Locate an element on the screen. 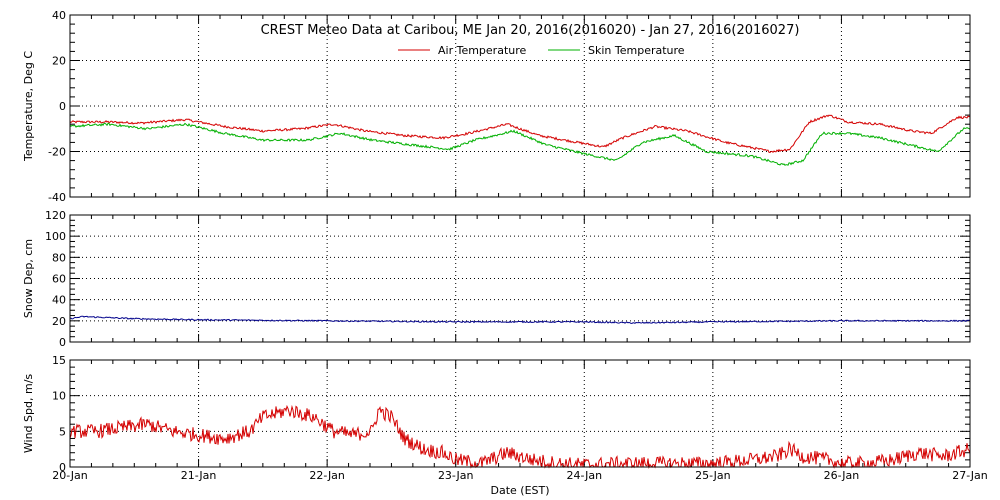  y-tick-label: 15 is located at coordinates (59, 360).